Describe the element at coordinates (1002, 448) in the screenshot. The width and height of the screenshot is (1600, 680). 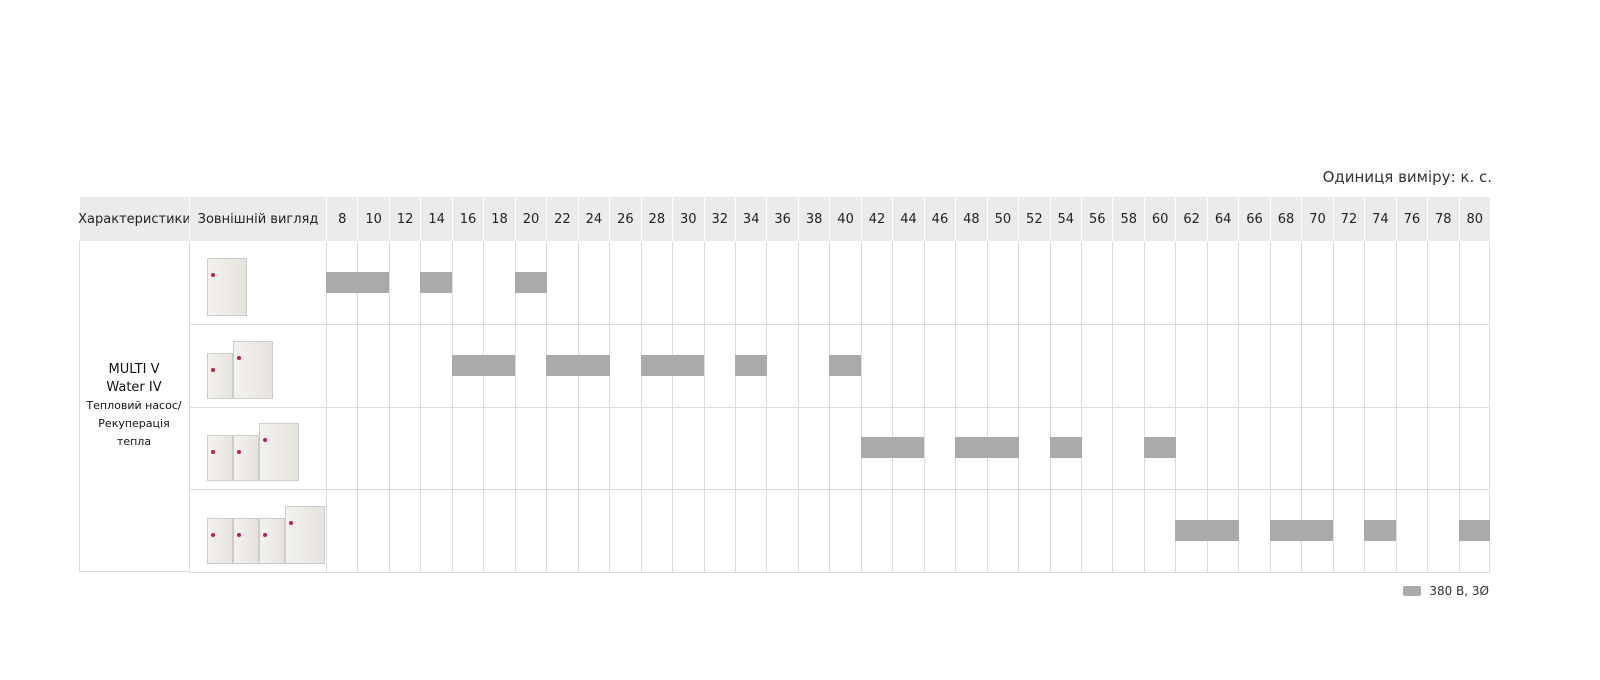
I see `bar-50hp` at that location.